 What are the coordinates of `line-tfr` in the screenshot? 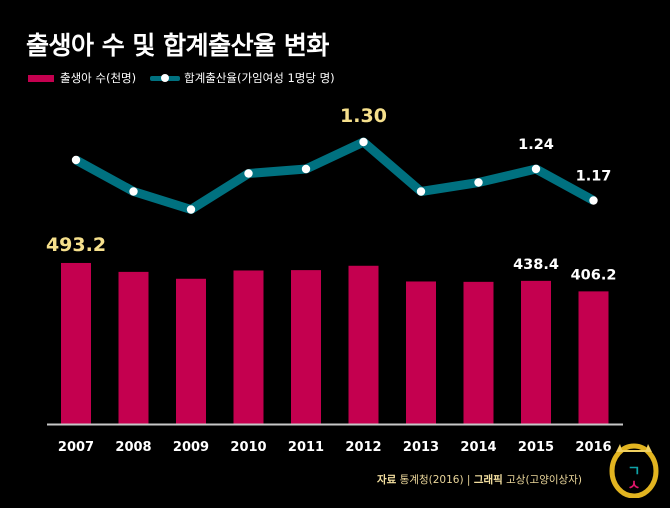 It's located at (334, 175).